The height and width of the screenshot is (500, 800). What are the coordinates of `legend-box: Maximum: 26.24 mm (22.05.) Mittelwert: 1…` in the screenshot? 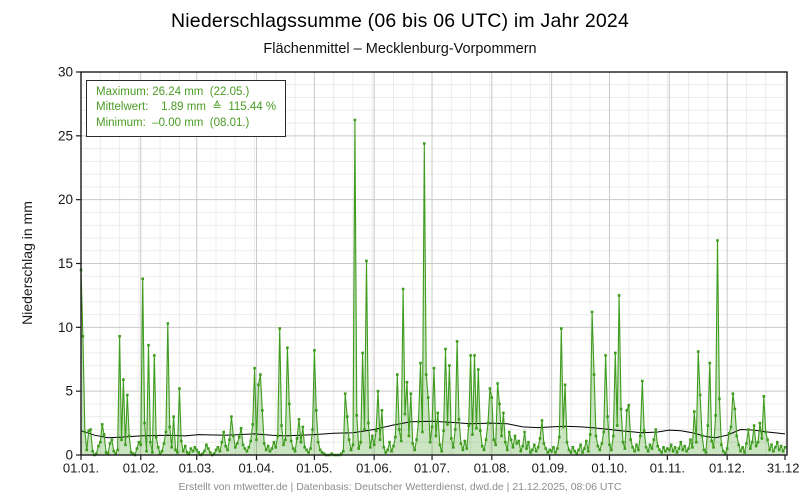 It's located at (186, 109).